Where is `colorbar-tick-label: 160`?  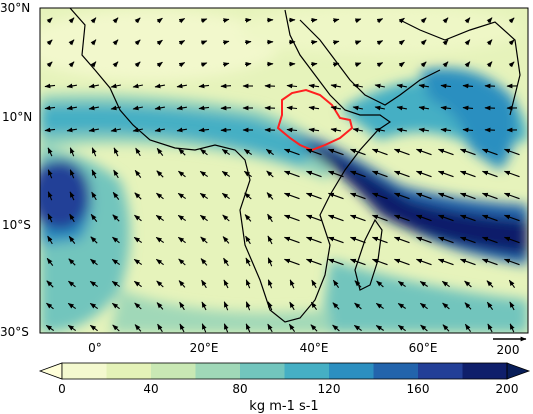 colorbar-tick-label: 160 is located at coordinates (418, 389).